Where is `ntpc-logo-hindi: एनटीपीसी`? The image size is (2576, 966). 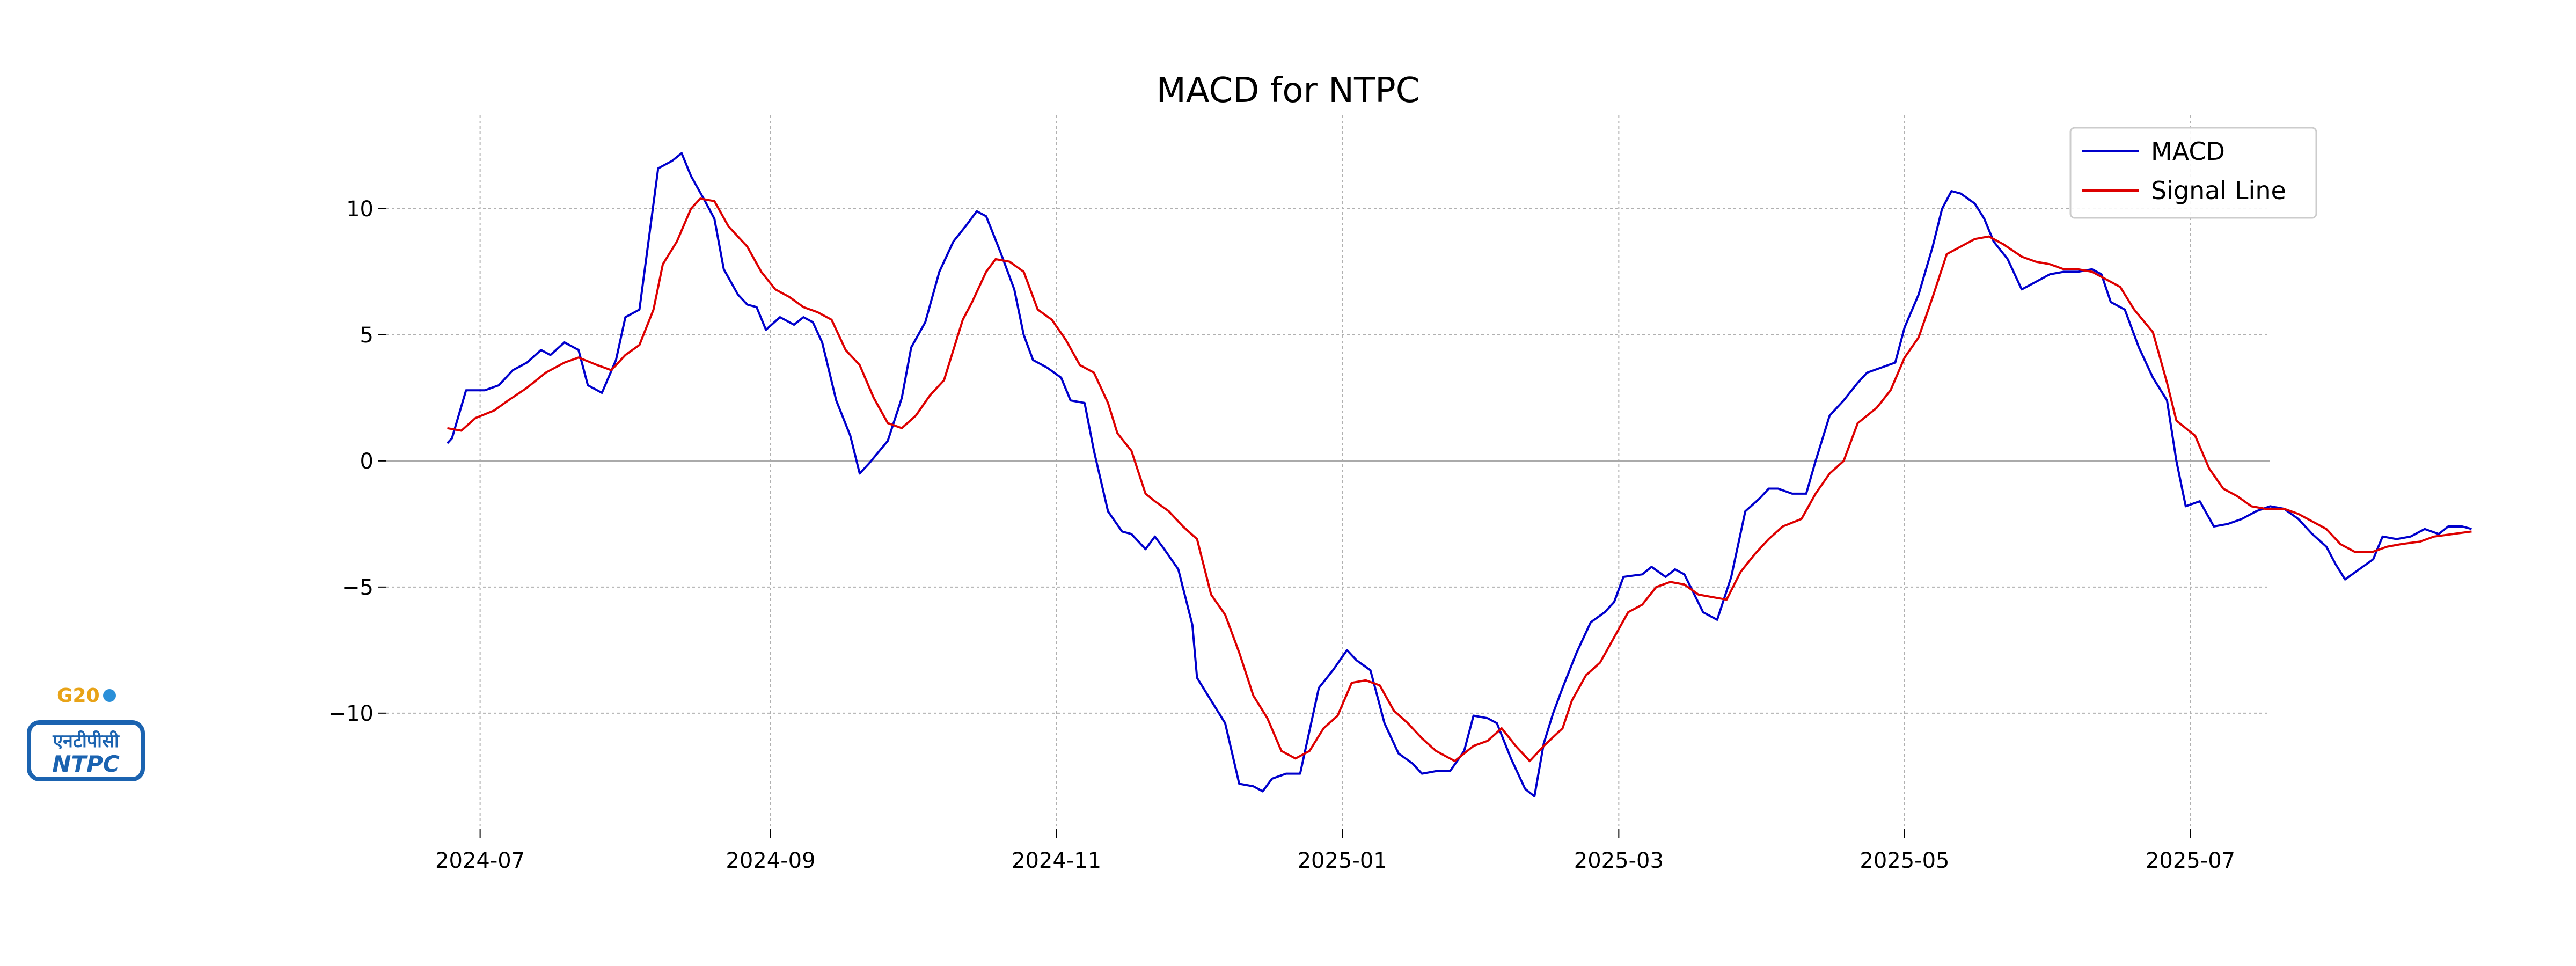 ntpc-logo-hindi: एनटीपीसी is located at coordinates (86, 741).